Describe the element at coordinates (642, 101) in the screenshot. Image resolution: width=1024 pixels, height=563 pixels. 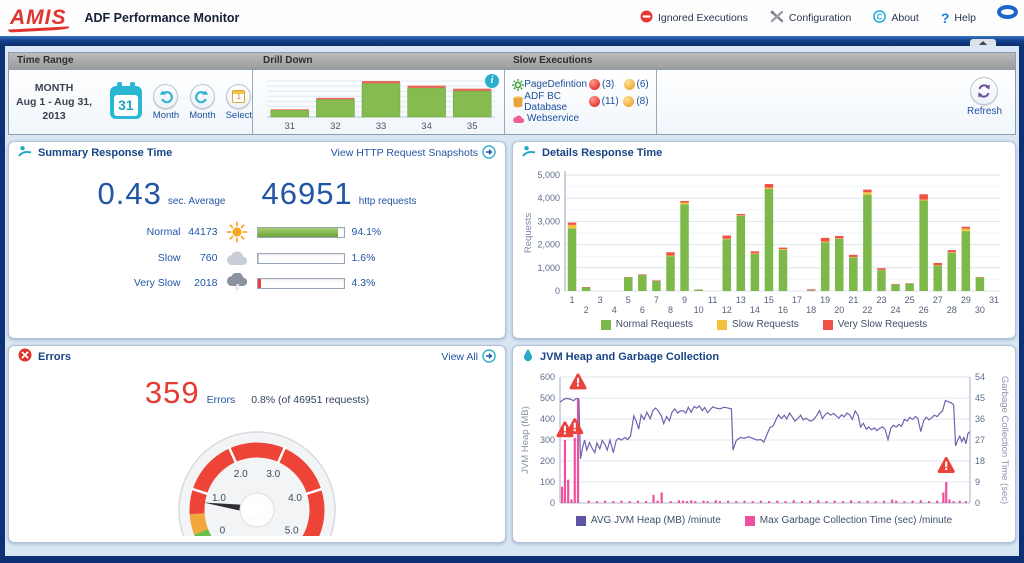
I see `yellow-count: (8)` at that location.